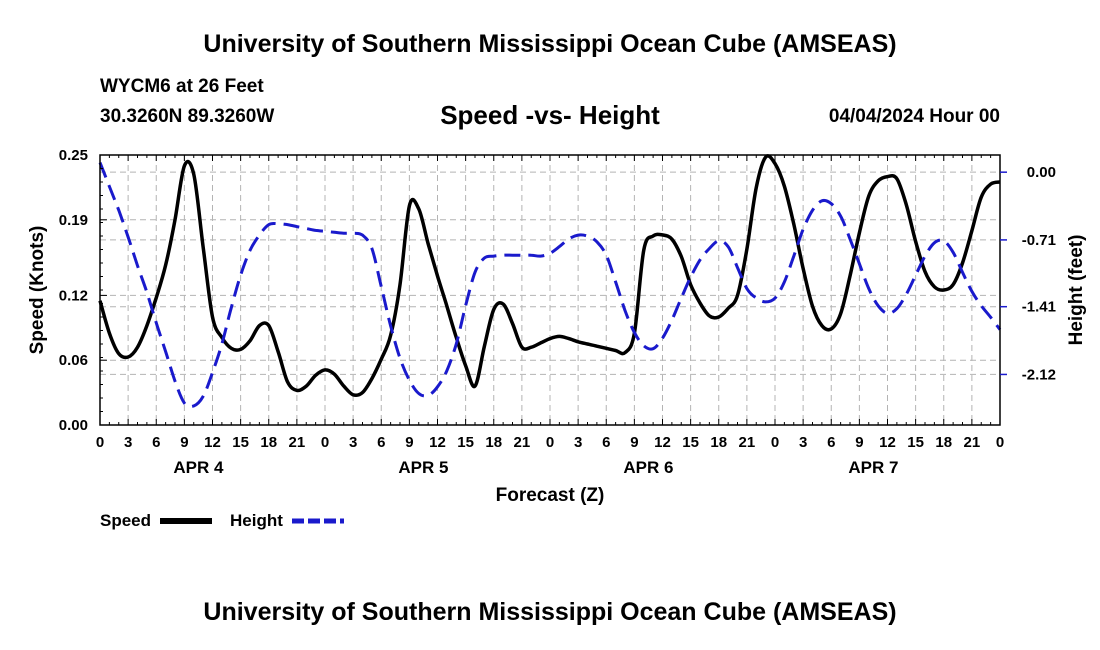  What do you see at coordinates (73, 220) in the screenshot?
I see `y-tick-label: 0.19` at bounding box center [73, 220].